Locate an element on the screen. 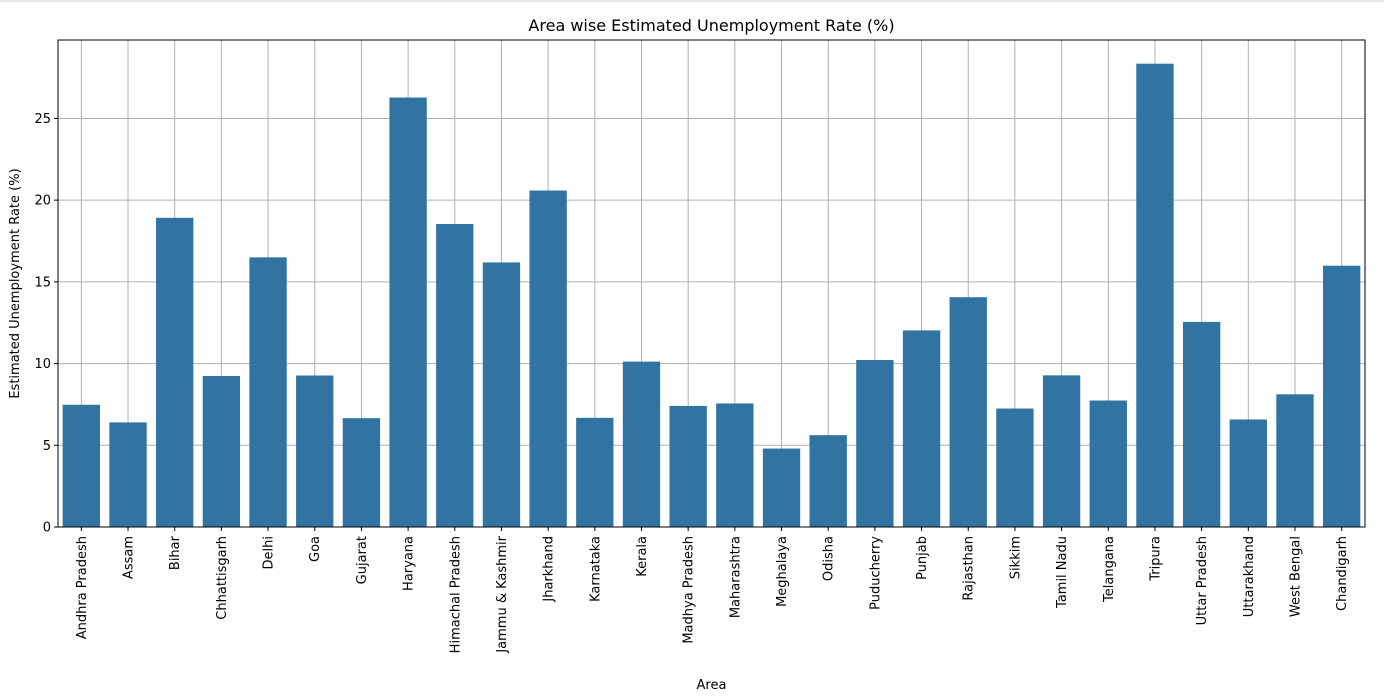 This screenshot has height=699, width=1384. y-tick-label: 25 is located at coordinates (42, 119).